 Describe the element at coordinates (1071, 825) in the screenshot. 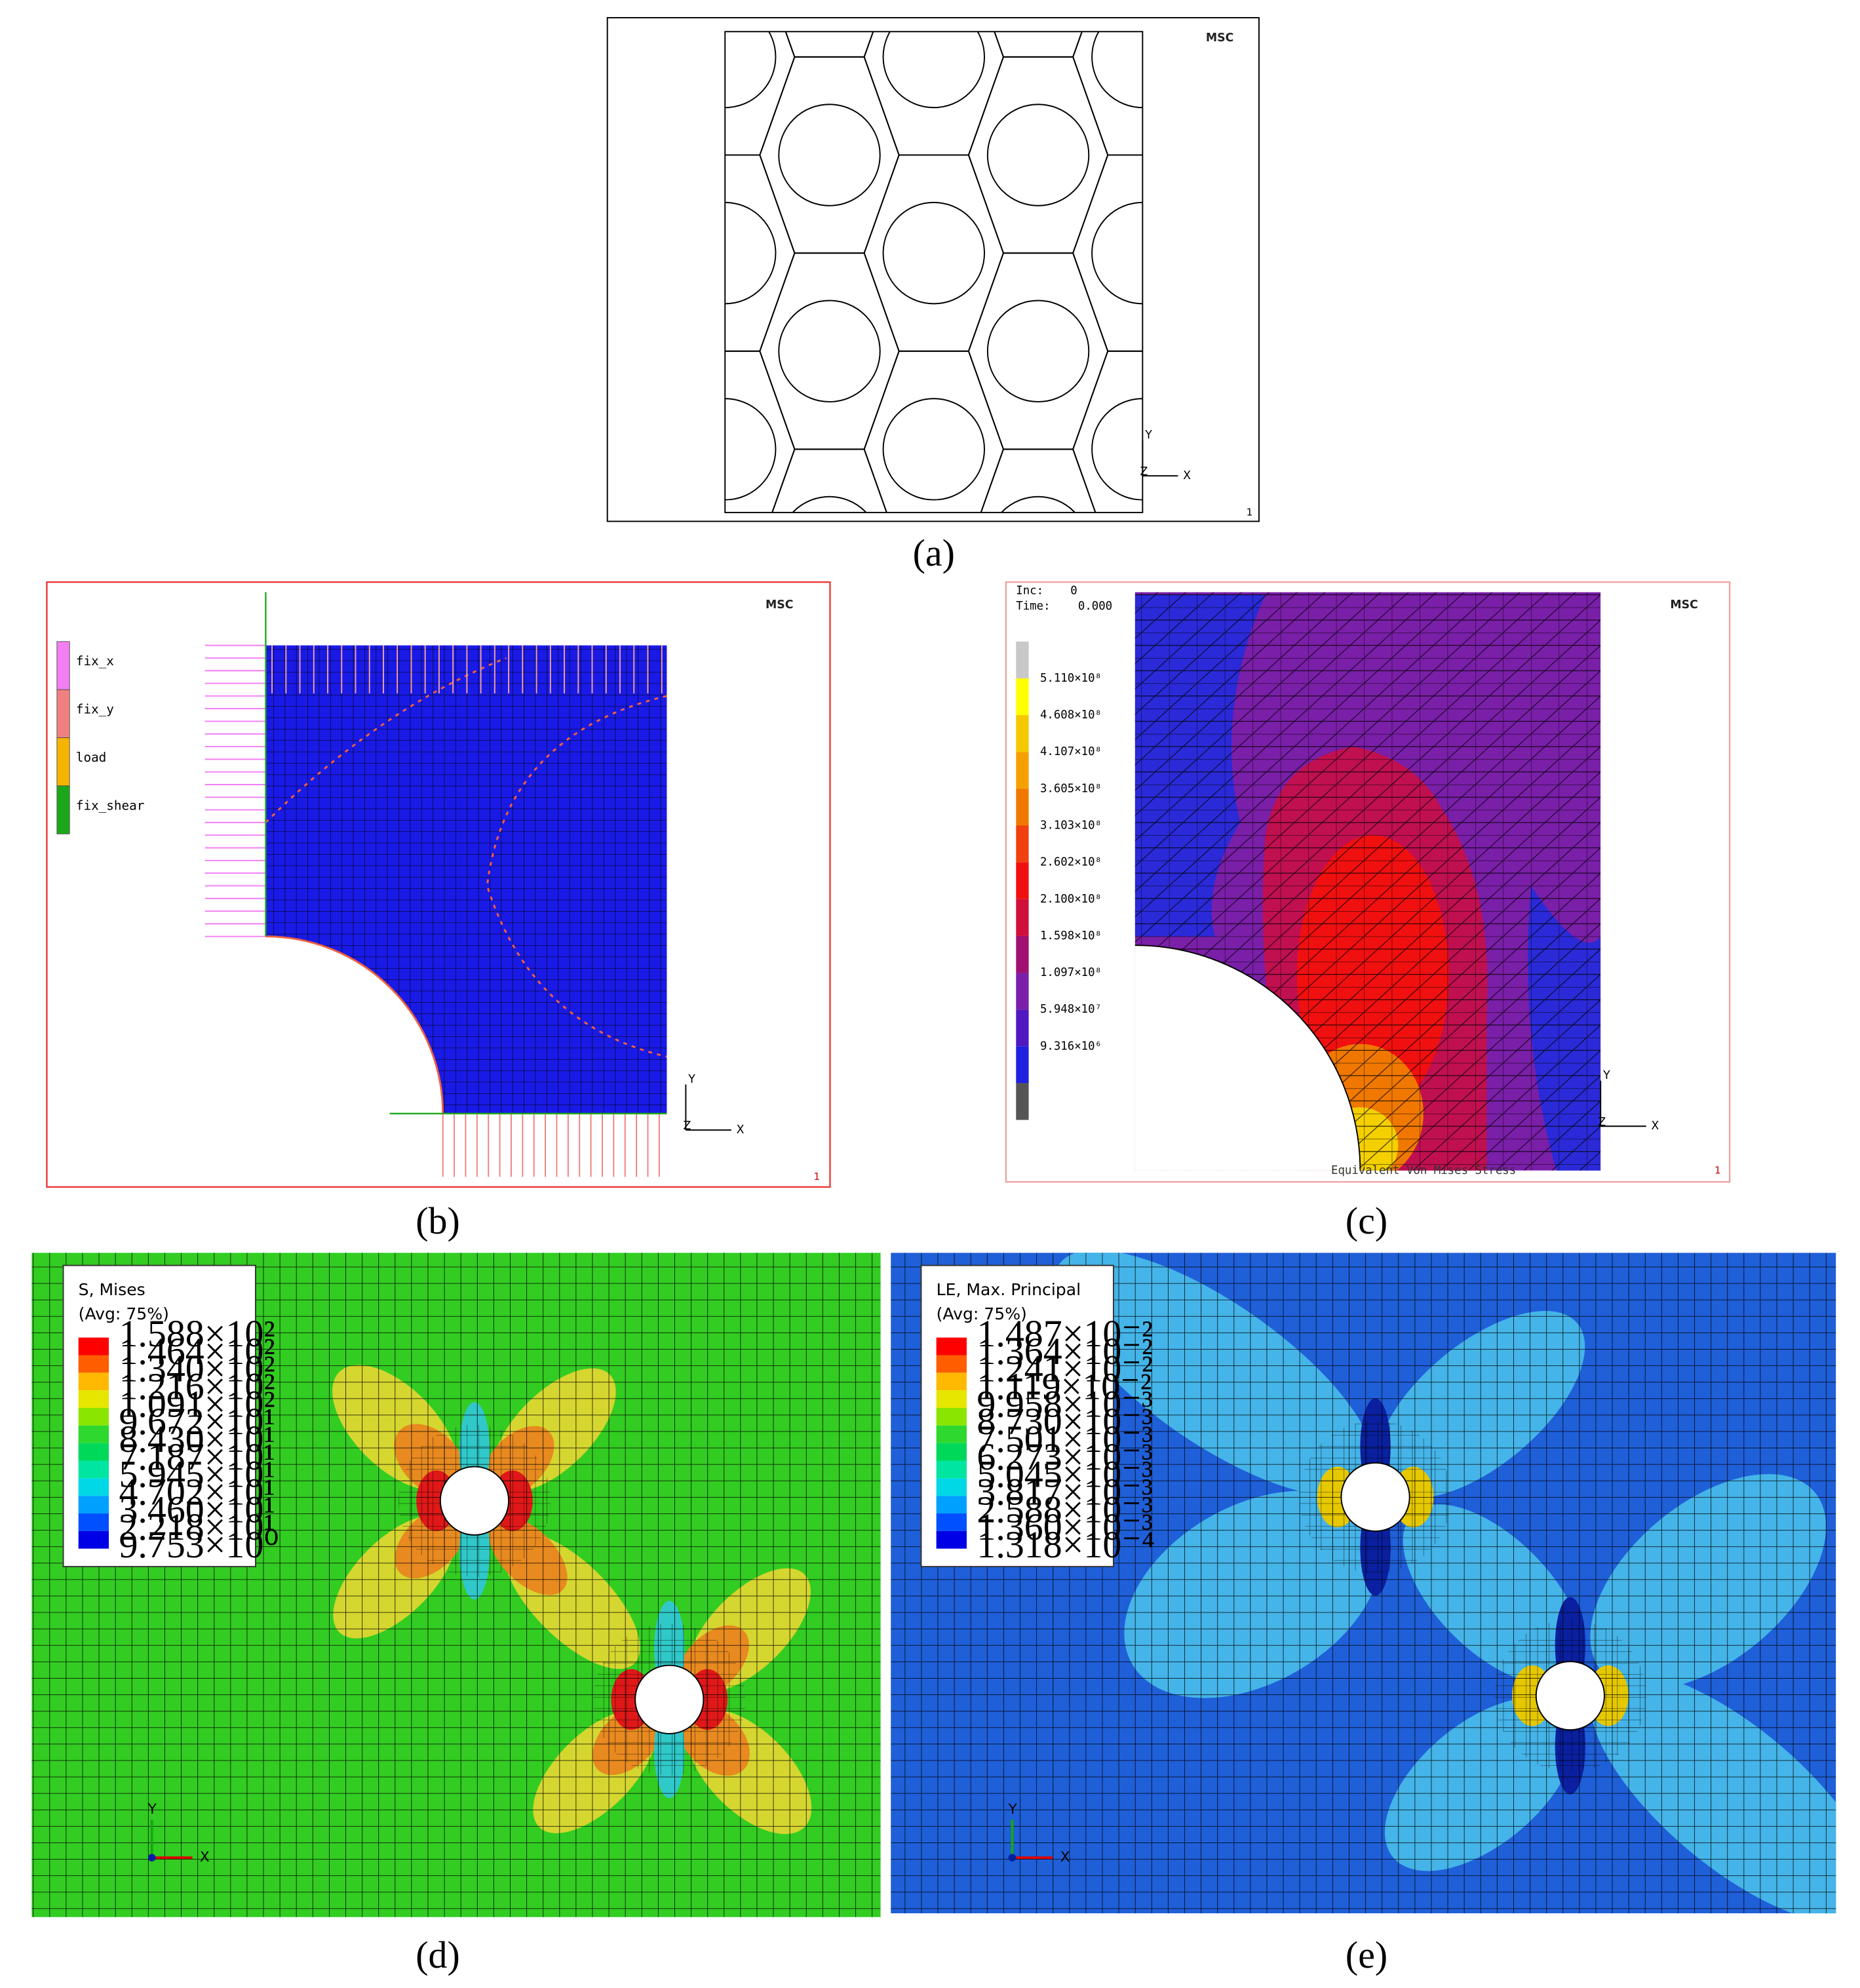

I see `label: 3.103×10⁸` at that location.